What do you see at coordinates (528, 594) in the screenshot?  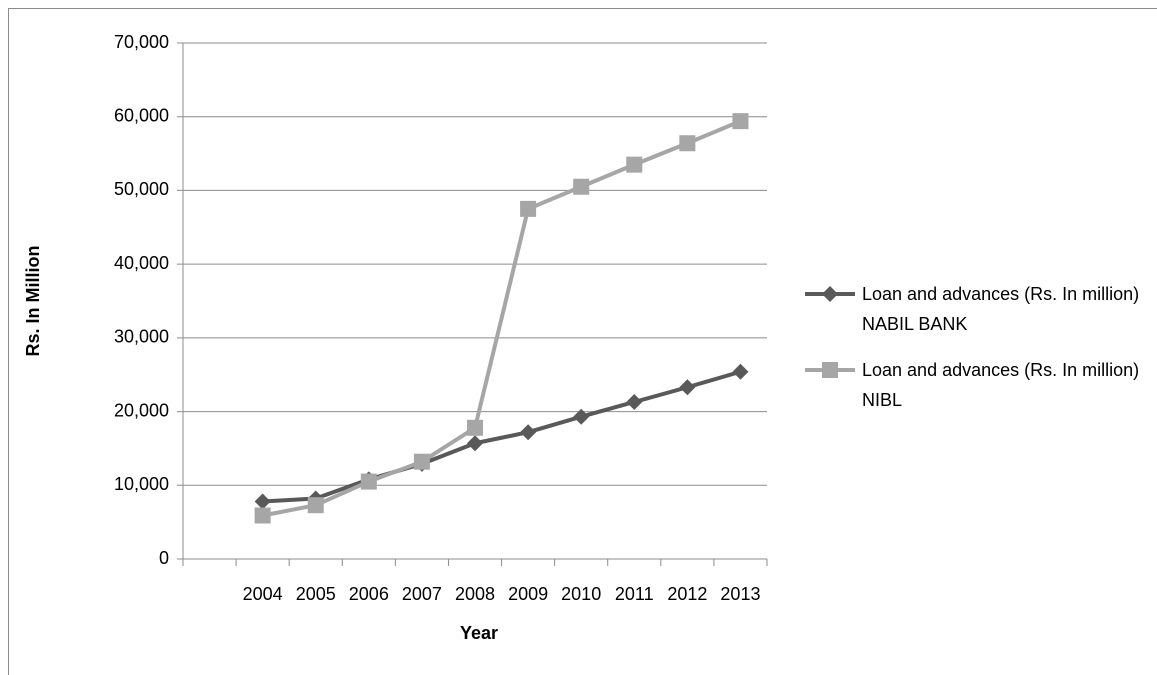 I see `x-tick-label: 2009` at bounding box center [528, 594].